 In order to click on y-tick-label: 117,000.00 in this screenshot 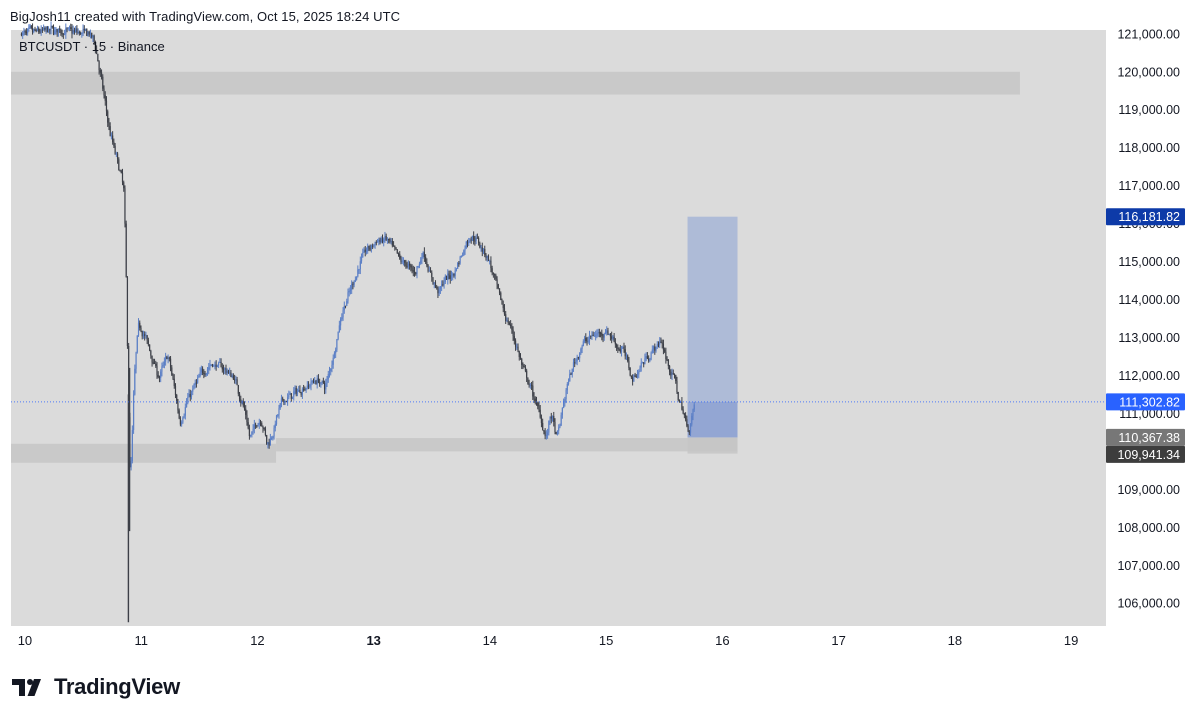, I will do `click(1149, 186)`.